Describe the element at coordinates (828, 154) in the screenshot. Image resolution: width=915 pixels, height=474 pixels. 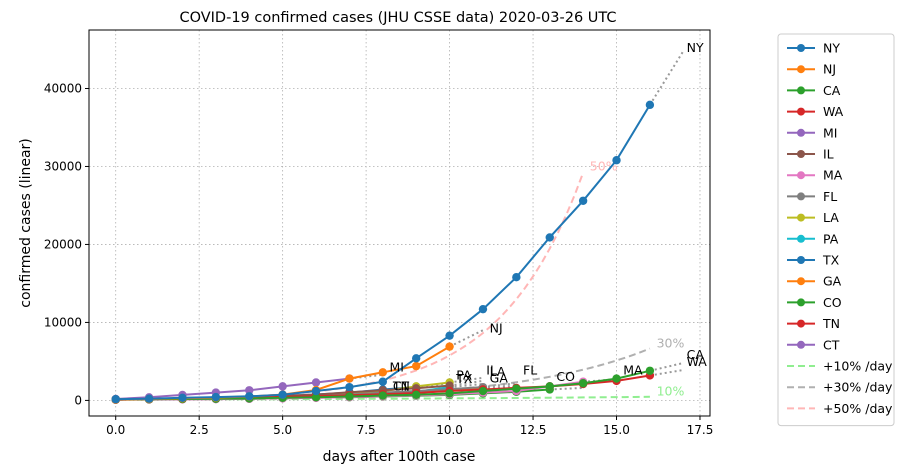
I see `legend-label: IL` at that location.